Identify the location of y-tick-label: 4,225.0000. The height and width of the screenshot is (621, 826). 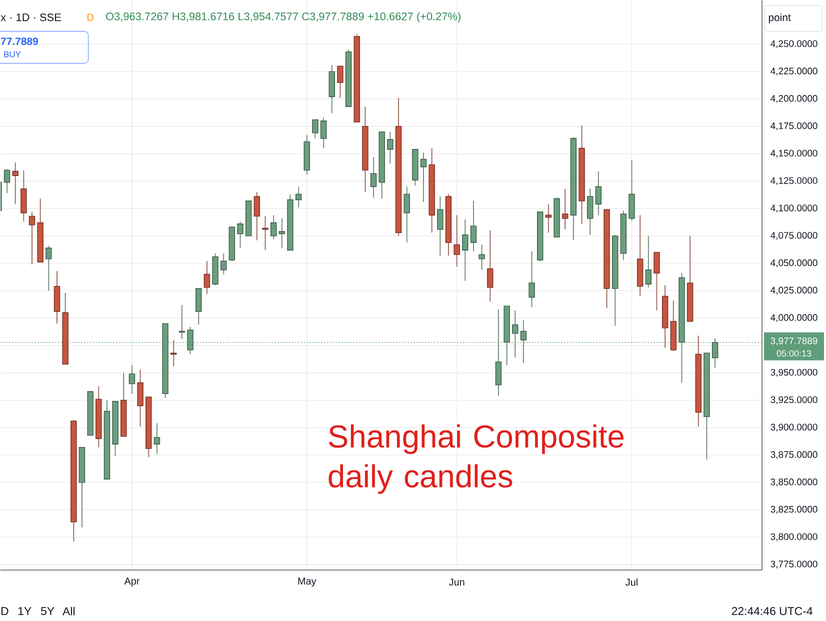
(794, 72).